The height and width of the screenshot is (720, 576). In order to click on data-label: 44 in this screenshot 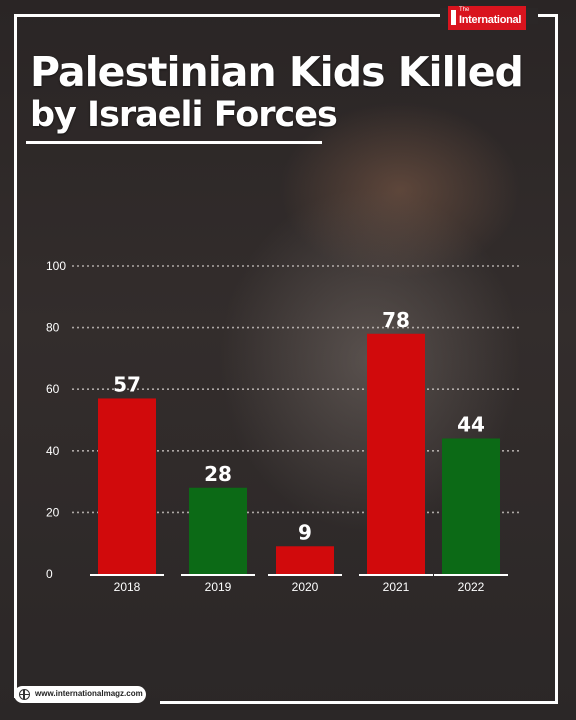, I will do `click(471, 424)`.